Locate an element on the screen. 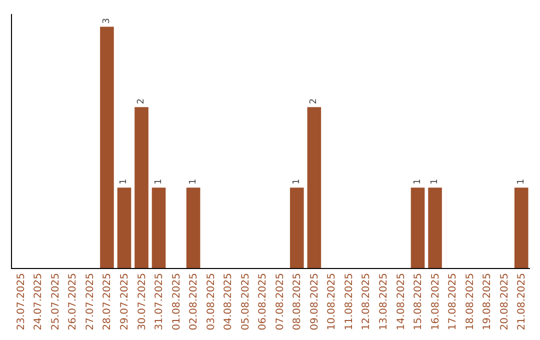  x-tick-label: 14.08.2025 is located at coordinates (401, 301).